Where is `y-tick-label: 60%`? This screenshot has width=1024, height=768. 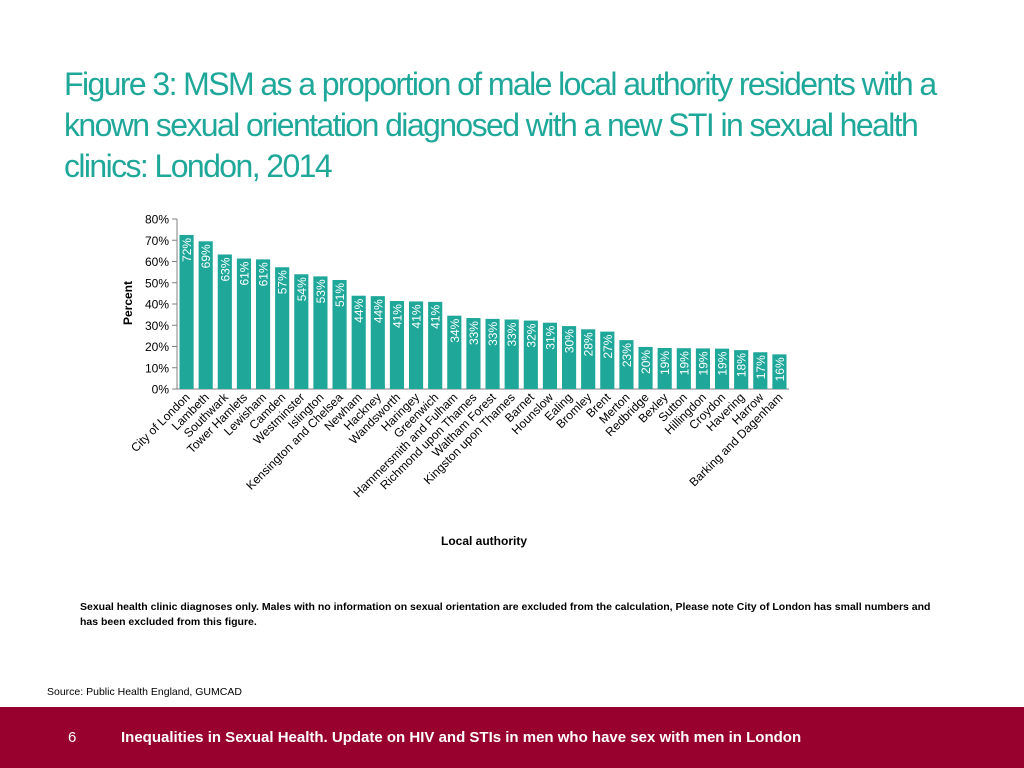
y-tick-label: 60% is located at coordinates (157, 262).